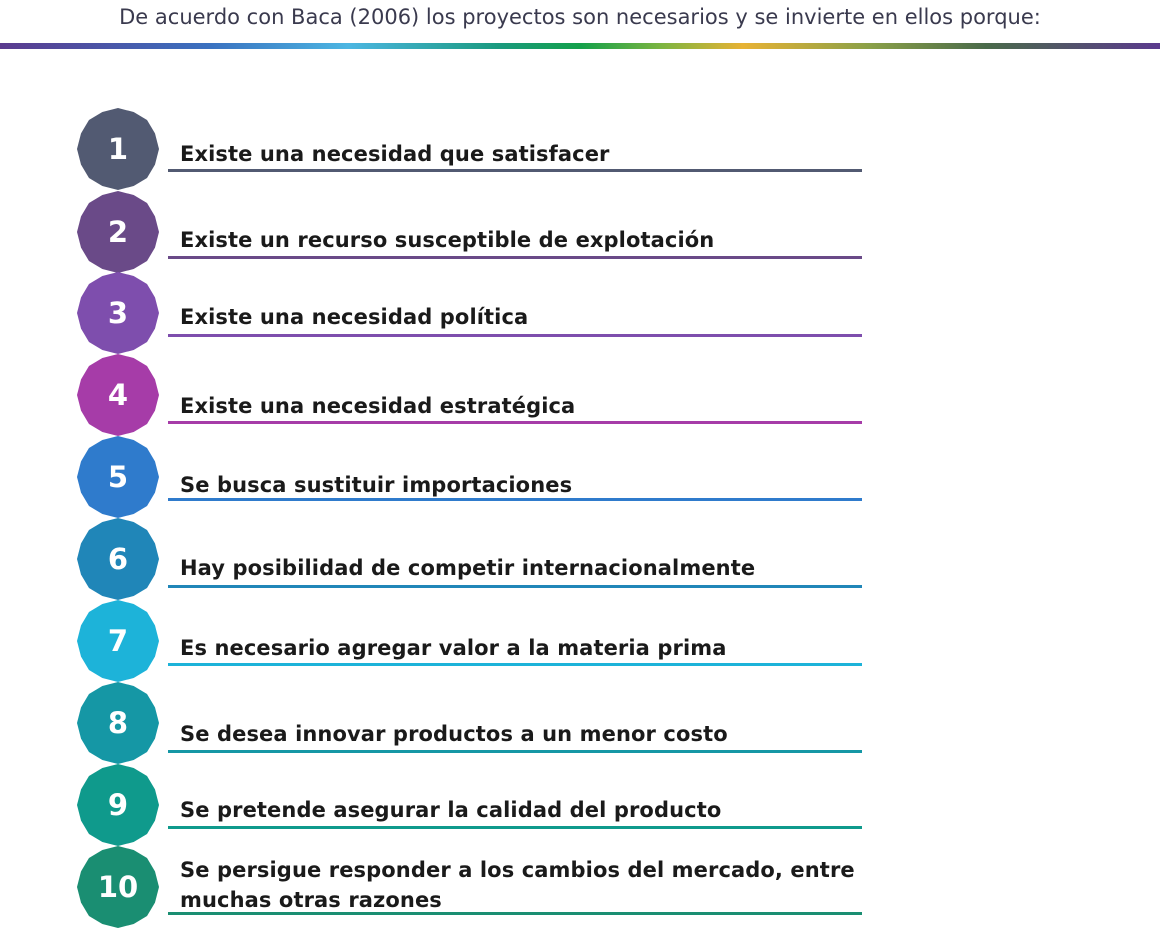 The width and height of the screenshot is (1160, 928). What do you see at coordinates (378, 406) in the screenshot?
I see `item-text: Existe una necesidad estratégica` at bounding box center [378, 406].